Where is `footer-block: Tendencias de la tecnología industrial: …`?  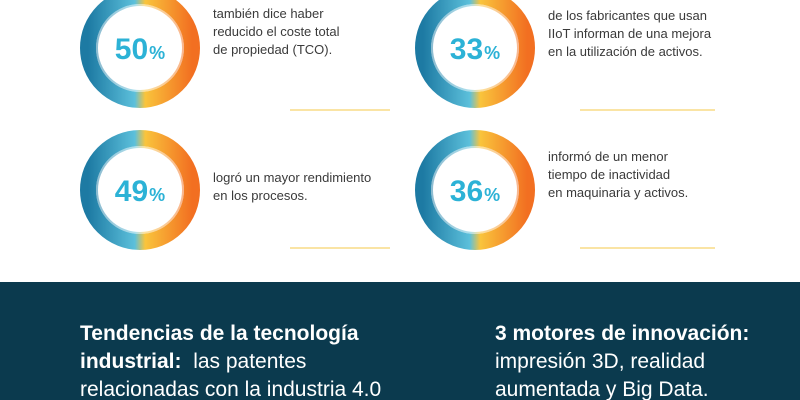
footer-block: Tendencias de la tecnología industrial: … is located at coordinates (245, 360).